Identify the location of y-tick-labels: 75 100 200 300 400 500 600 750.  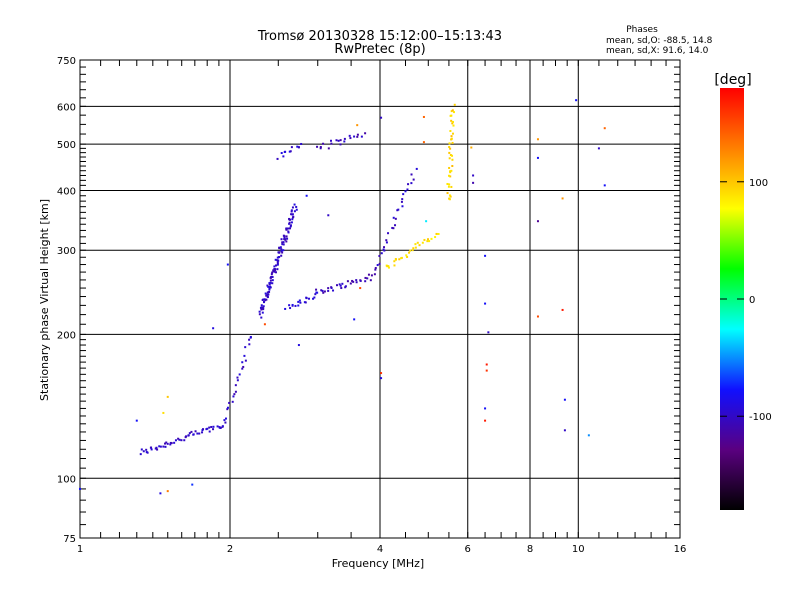
(66, 300).